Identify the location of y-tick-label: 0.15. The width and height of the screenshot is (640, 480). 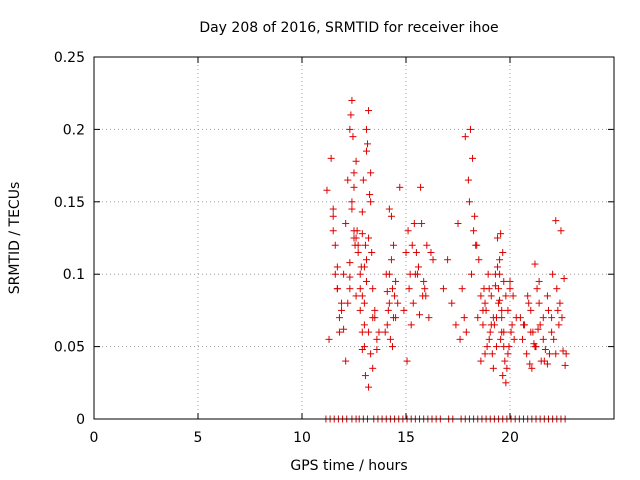
(69, 203).